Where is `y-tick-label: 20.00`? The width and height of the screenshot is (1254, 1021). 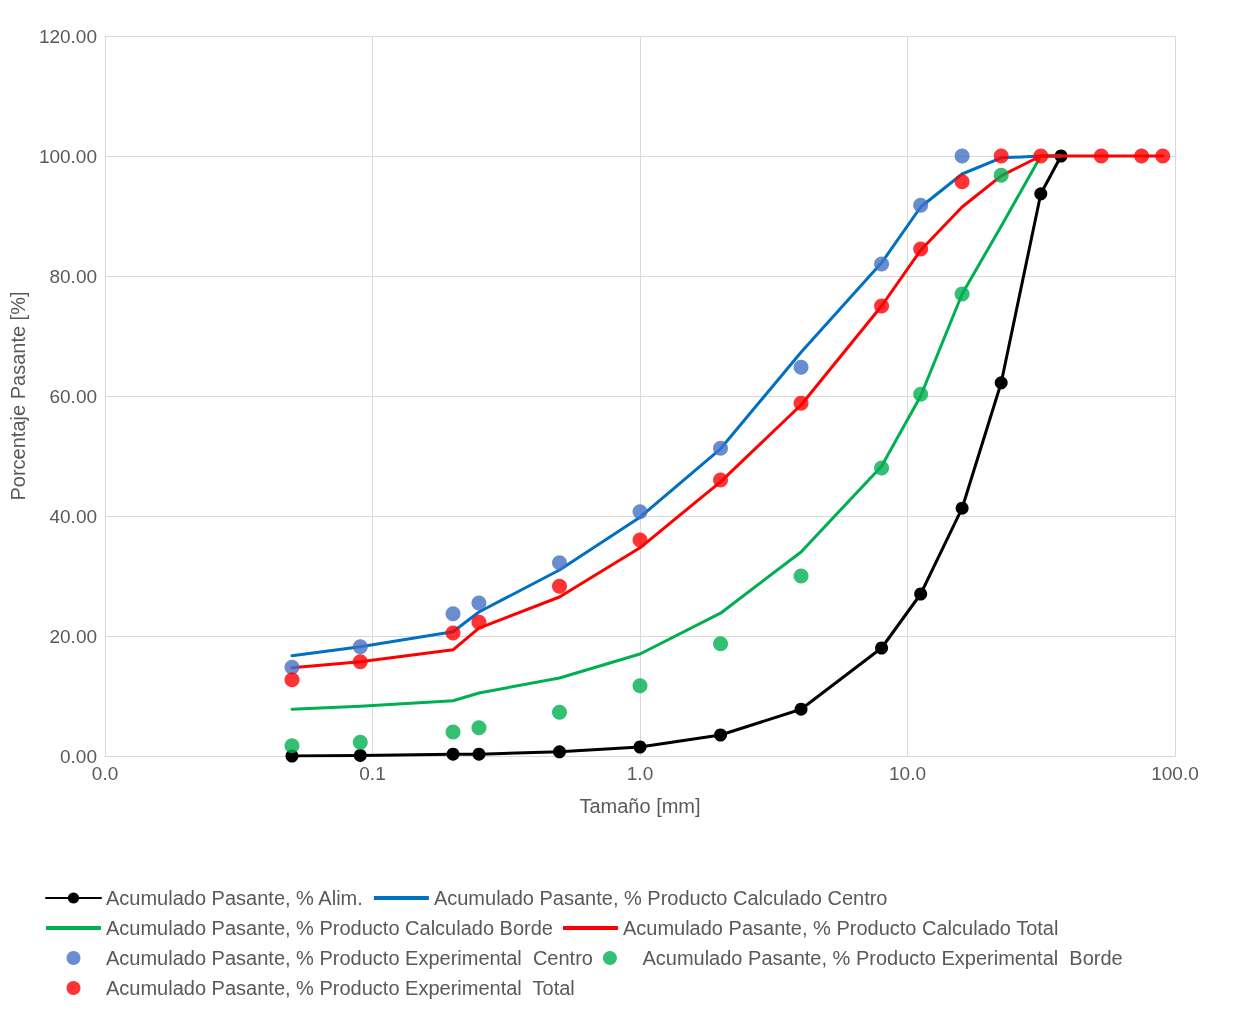 y-tick-label: 20.00 is located at coordinates (73, 636).